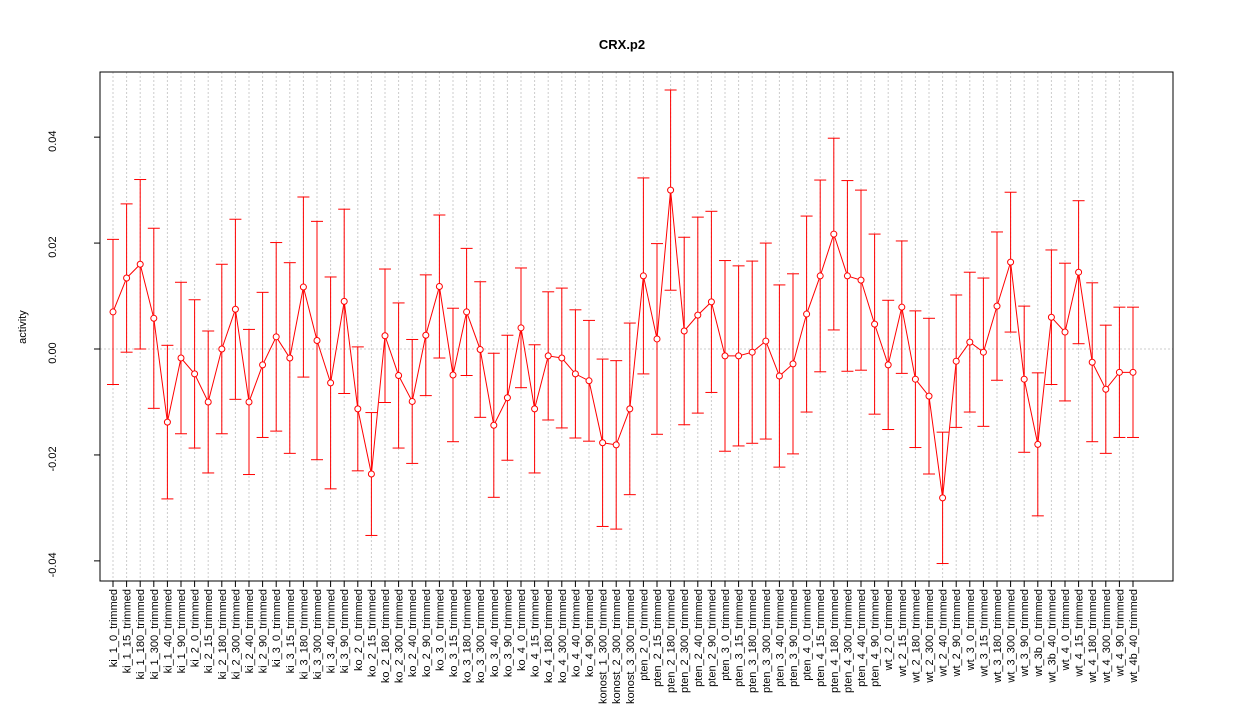  Describe the element at coordinates (835, 641) in the screenshot. I see `x-tick-label: pten_4_180_trimmed` at that location.